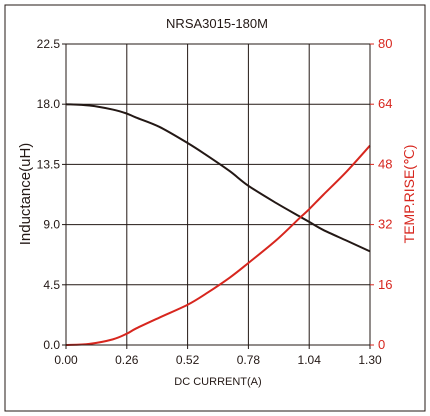 The height and width of the screenshot is (416, 430). I want to click on x-tick-label: 1.30, so click(370, 360).